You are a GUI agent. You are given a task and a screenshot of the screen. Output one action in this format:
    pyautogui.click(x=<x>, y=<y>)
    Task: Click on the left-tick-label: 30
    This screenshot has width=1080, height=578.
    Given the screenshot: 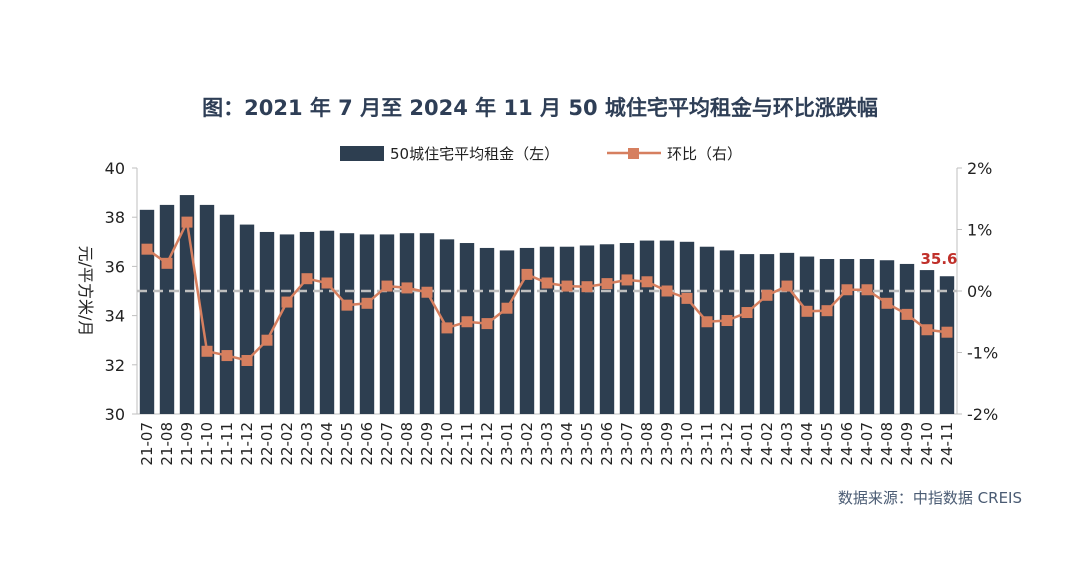 What is the action you would take?
    pyautogui.click(x=115, y=414)
    